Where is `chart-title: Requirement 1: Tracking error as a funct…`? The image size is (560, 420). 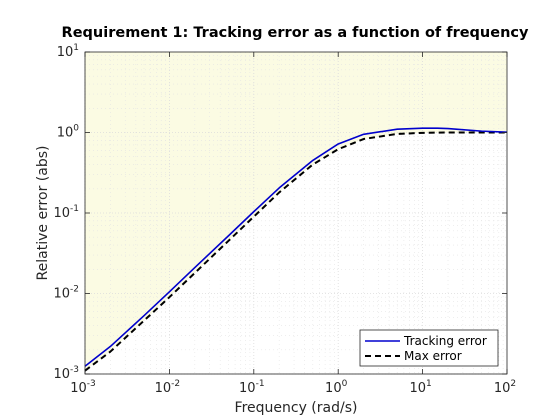
chart-title: Requirement 1: Tracking error as a funct… is located at coordinates (295, 33).